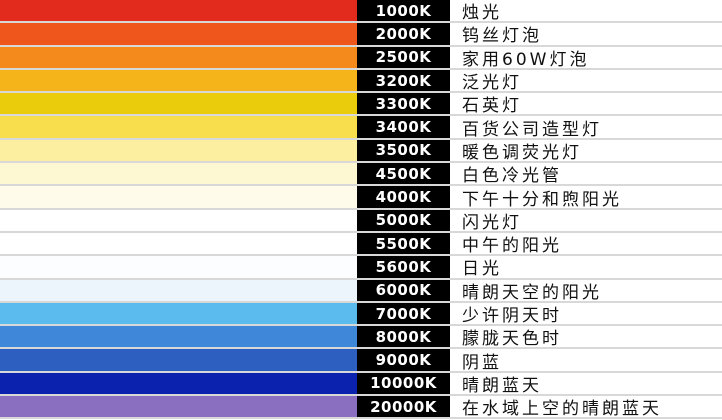 Image resolution: width=722 pixels, height=420 pixels. I want to click on temperature-row: 2000K 钨丝灯泡, so click(361, 35).